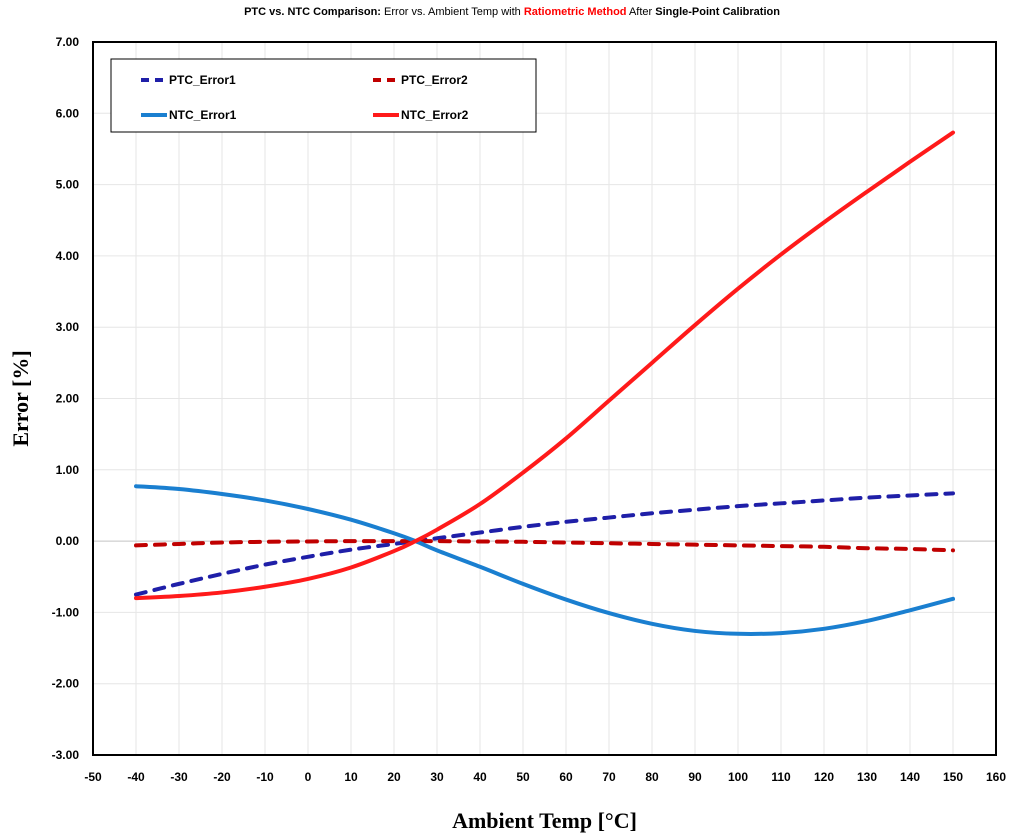 The width and height of the screenshot is (1024, 840). I want to click on x-tick-label: 100, so click(738, 777).